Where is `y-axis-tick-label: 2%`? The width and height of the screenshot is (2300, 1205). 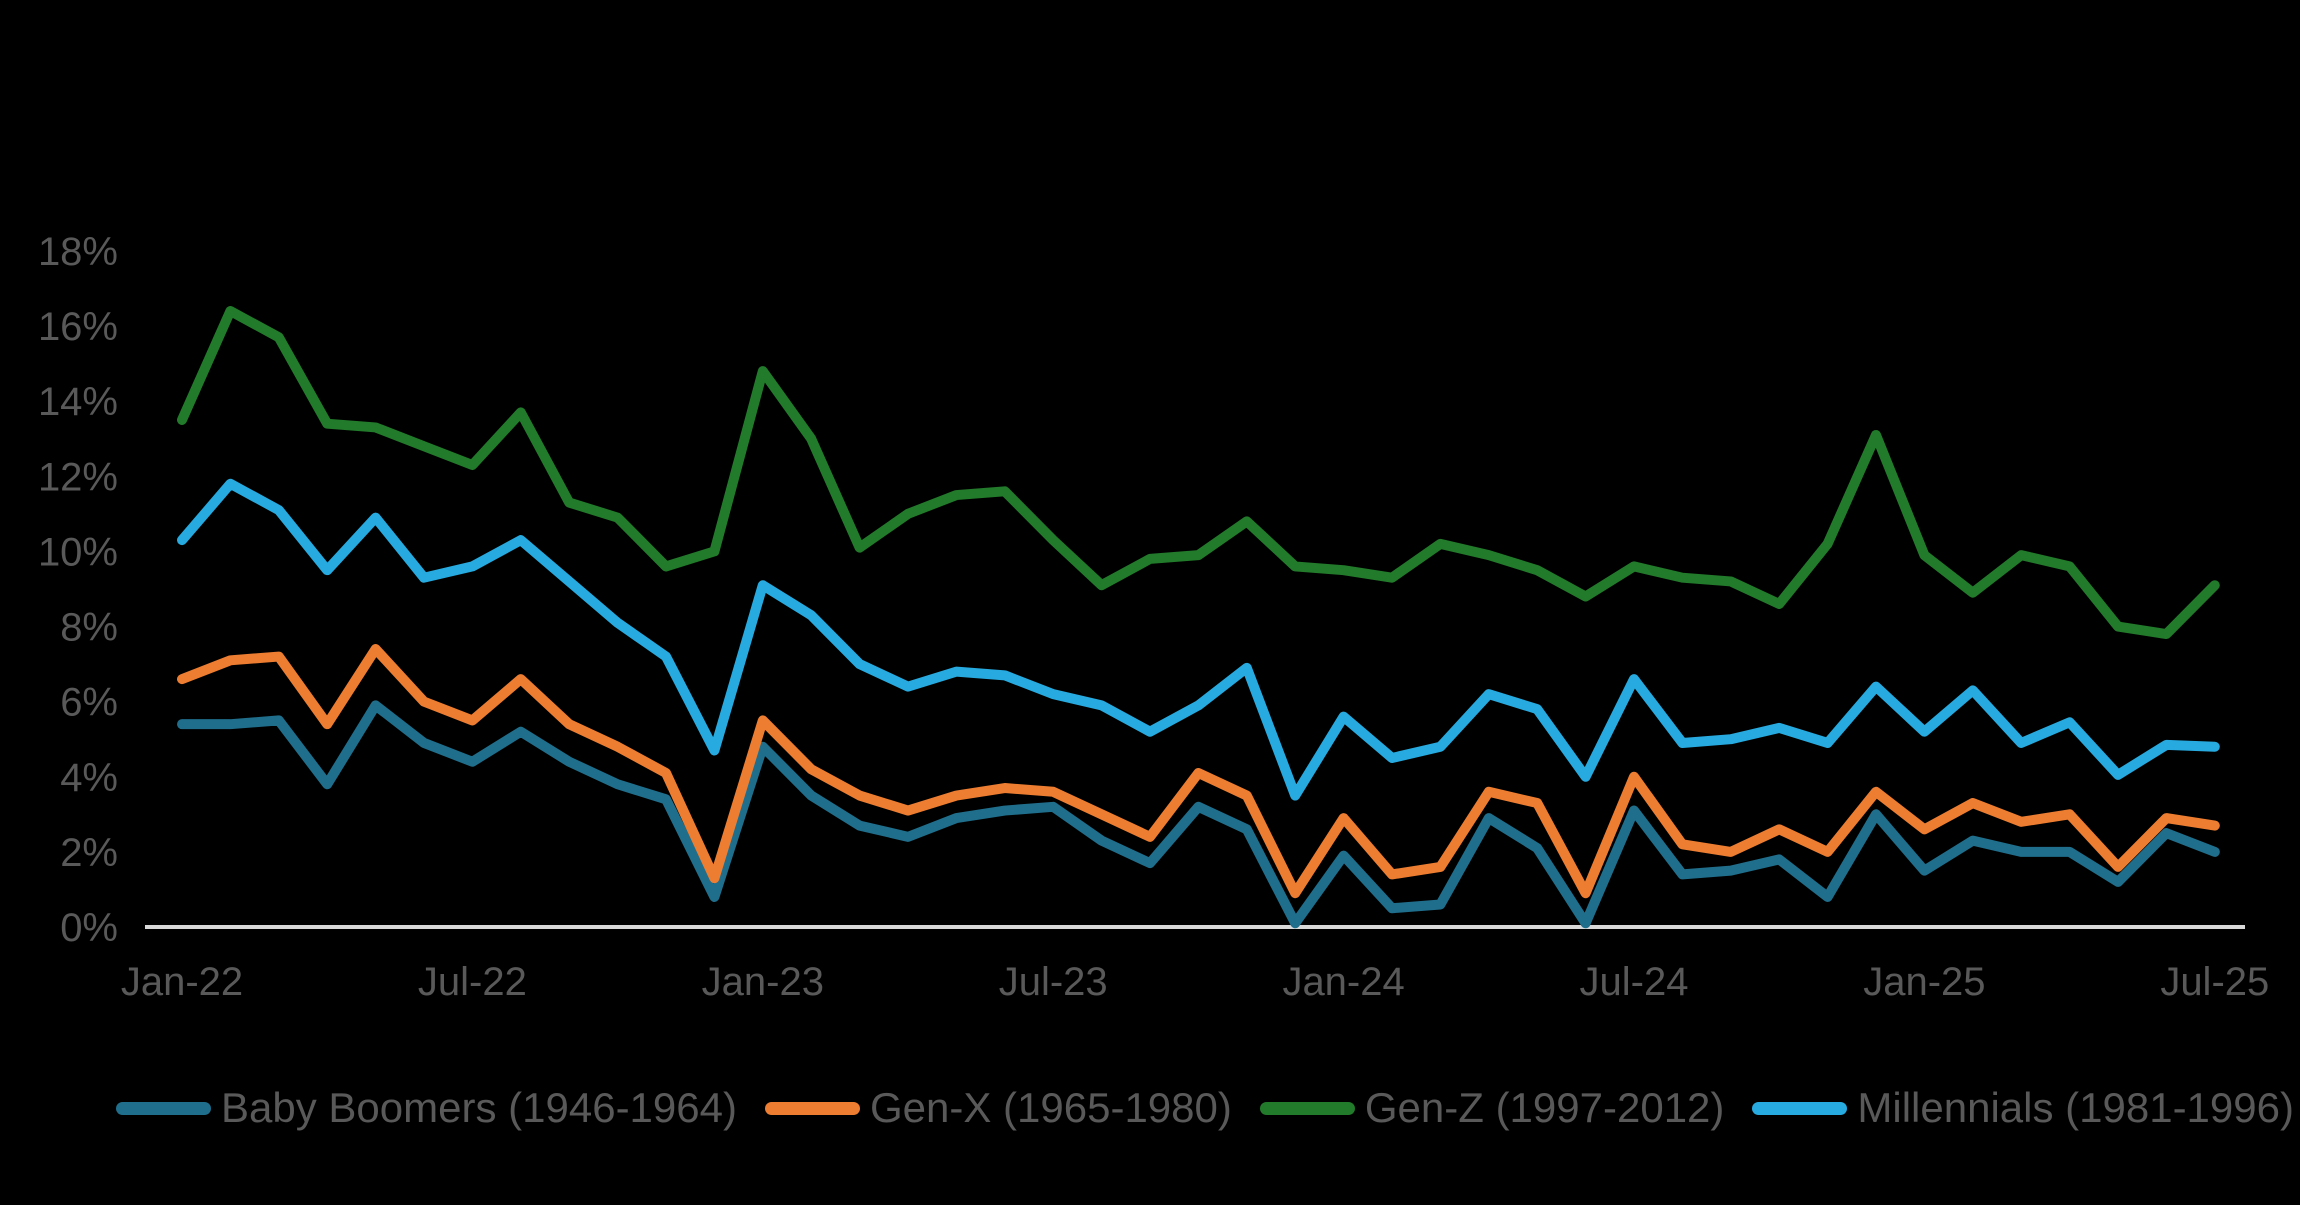 y-axis-tick-label: 2% is located at coordinates (89, 853).